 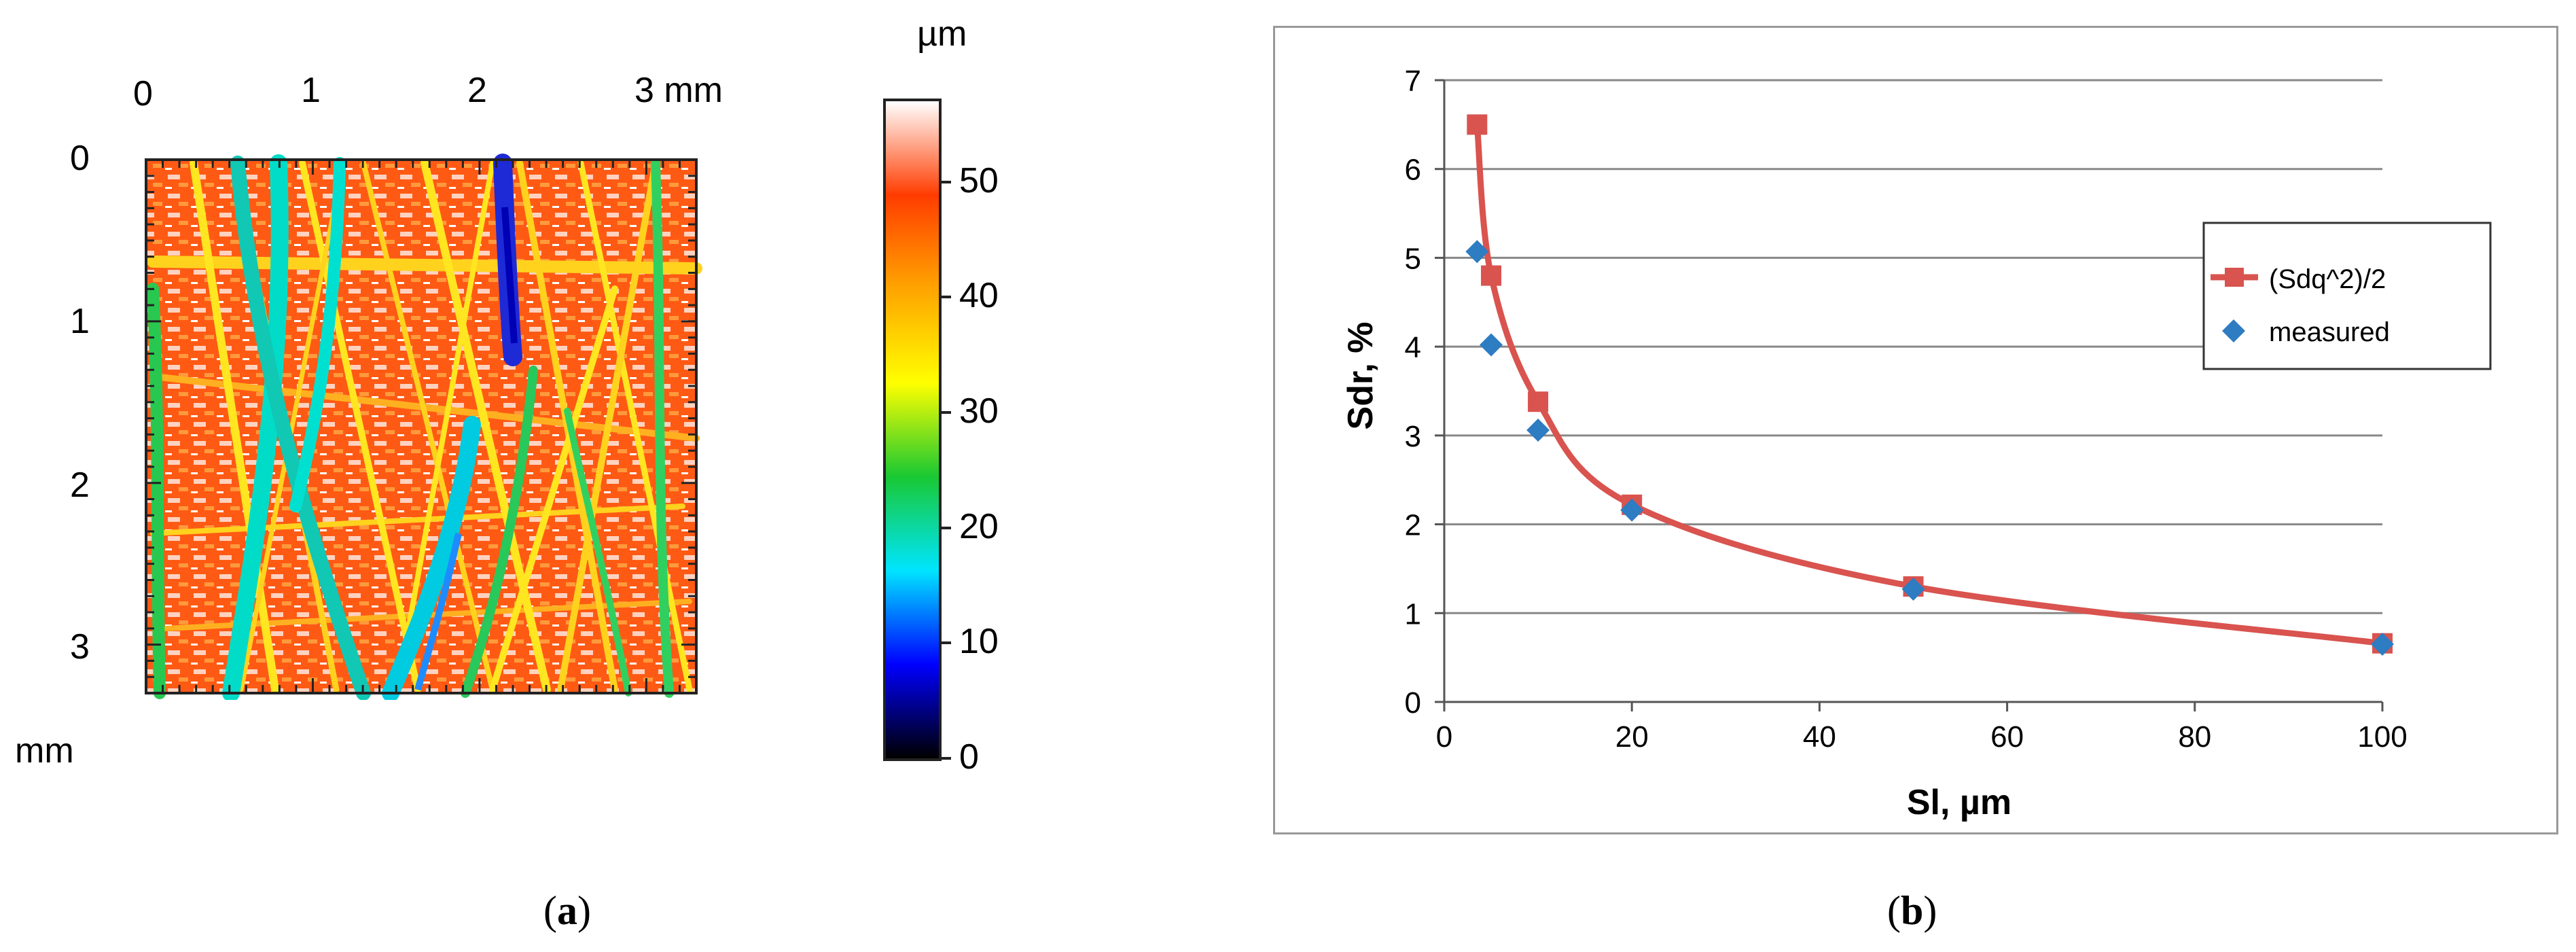 What do you see at coordinates (979, 180) in the screenshot?
I see `colorbar-tick-50: 50` at bounding box center [979, 180].